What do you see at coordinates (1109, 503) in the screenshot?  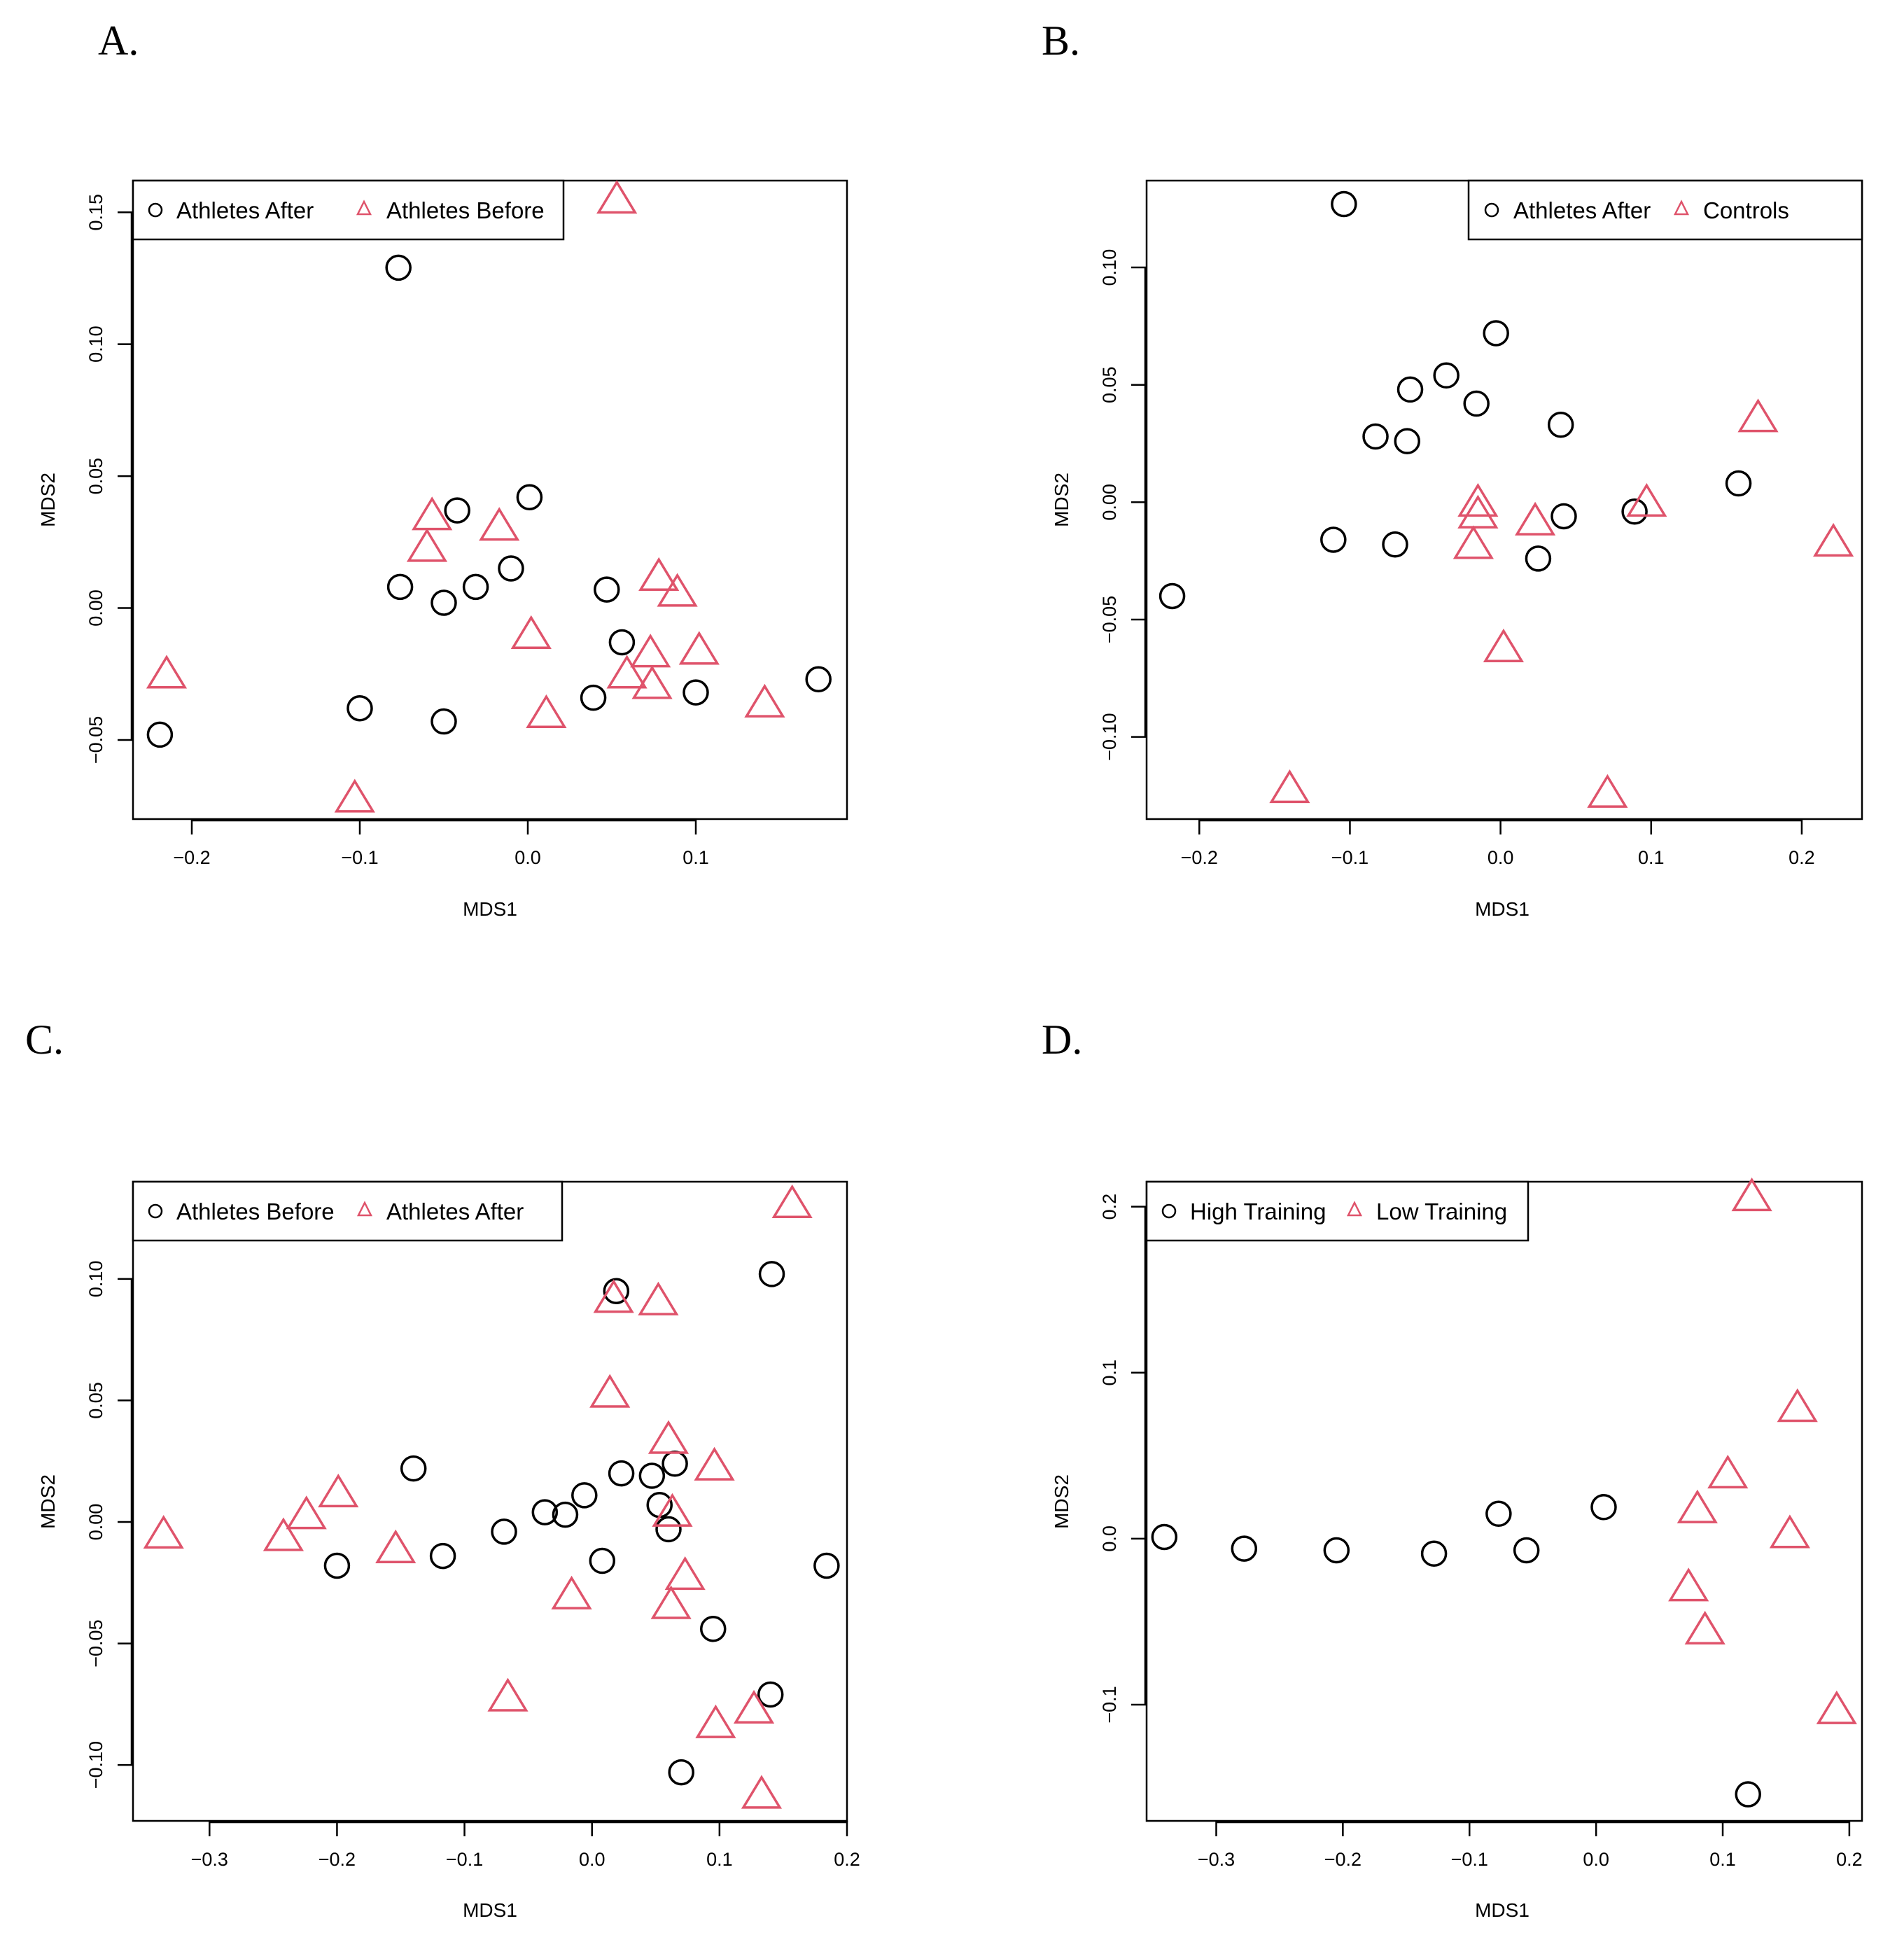 I see `panel-b-y-tick-label: 0.00` at bounding box center [1109, 503].